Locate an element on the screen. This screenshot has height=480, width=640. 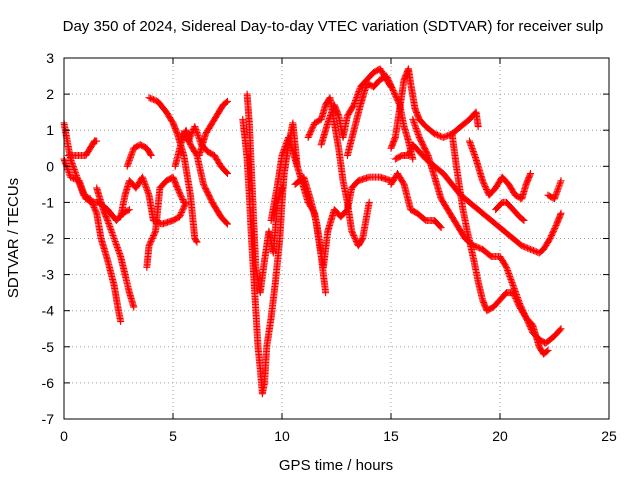
x-axis-label: GPS time / hours is located at coordinates (336, 465).